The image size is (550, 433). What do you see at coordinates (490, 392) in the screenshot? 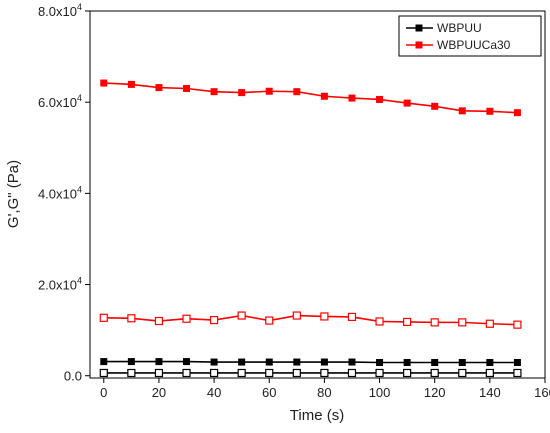
I see `x-tick-label: 140` at bounding box center [490, 392].